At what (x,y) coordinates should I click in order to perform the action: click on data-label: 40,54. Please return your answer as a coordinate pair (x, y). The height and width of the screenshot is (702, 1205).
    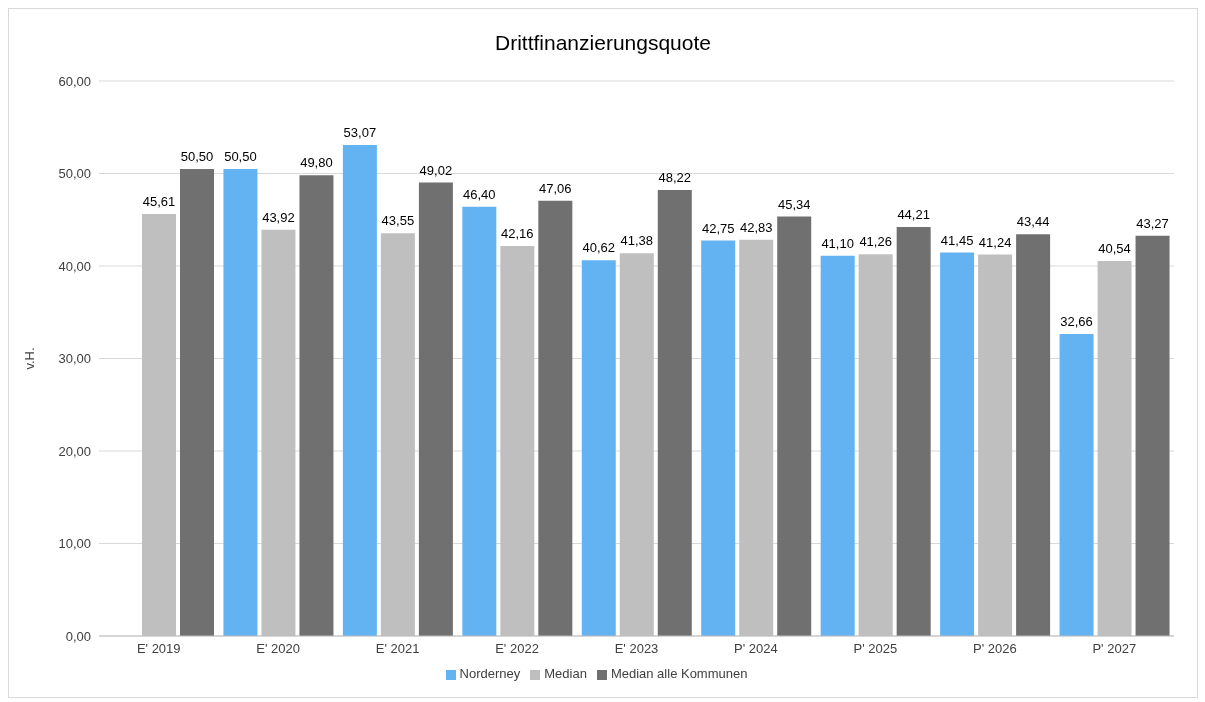
    Looking at the image, I should click on (1114, 249).